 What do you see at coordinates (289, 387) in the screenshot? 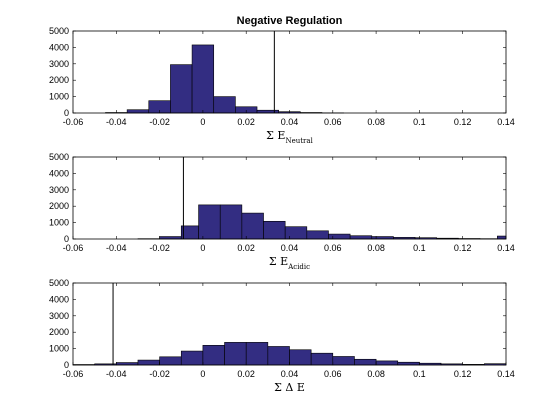
I see `x-axis-label: Σ Δ E` at bounding box center [289, 387].